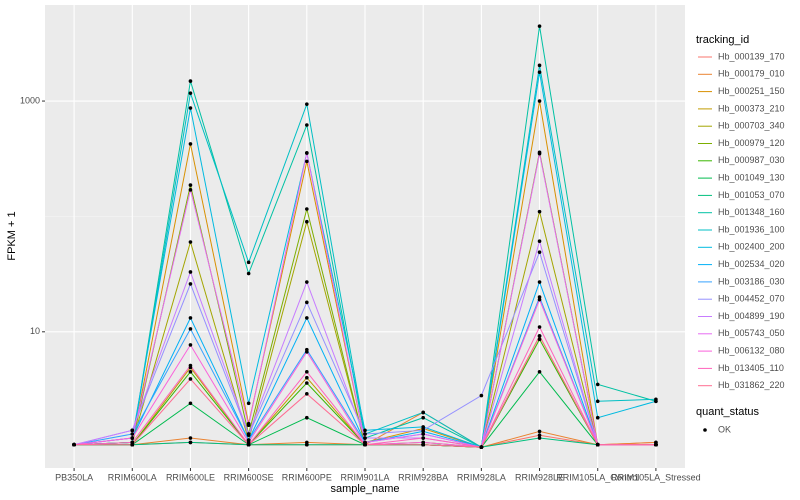 This screenshot has height=500, width=800. I want to click on legend-label: Hb_002534_020, so click(751, 264).